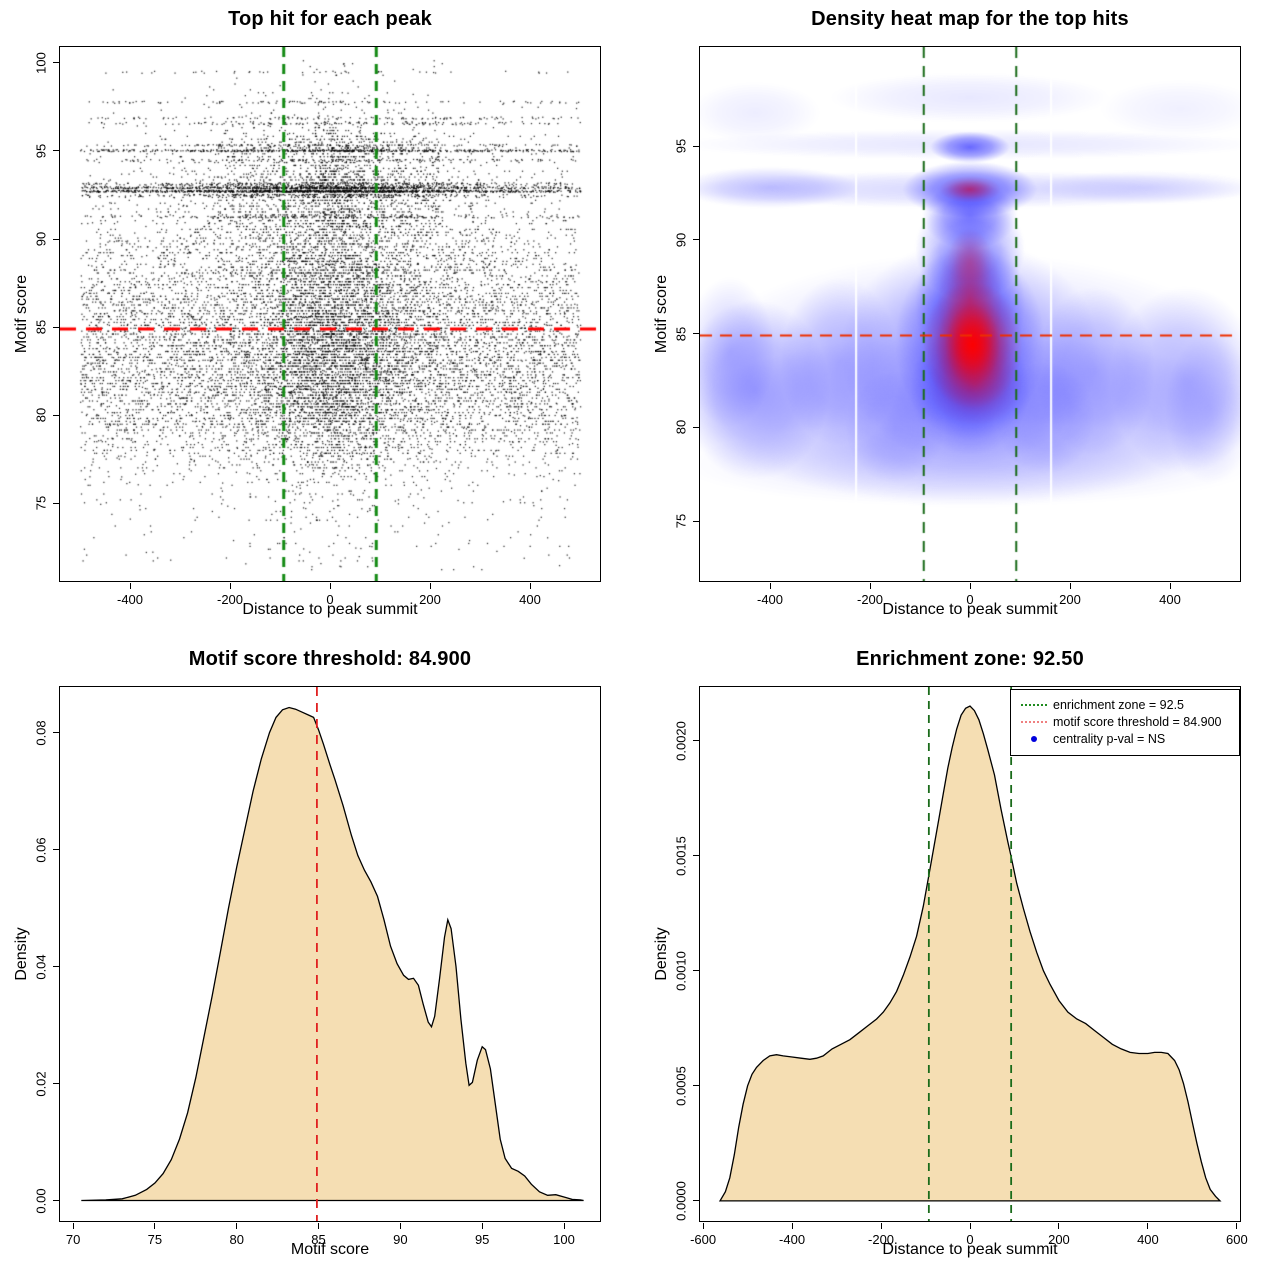  I want to click on y-tick-label: 0.0015, so click(681, 855).